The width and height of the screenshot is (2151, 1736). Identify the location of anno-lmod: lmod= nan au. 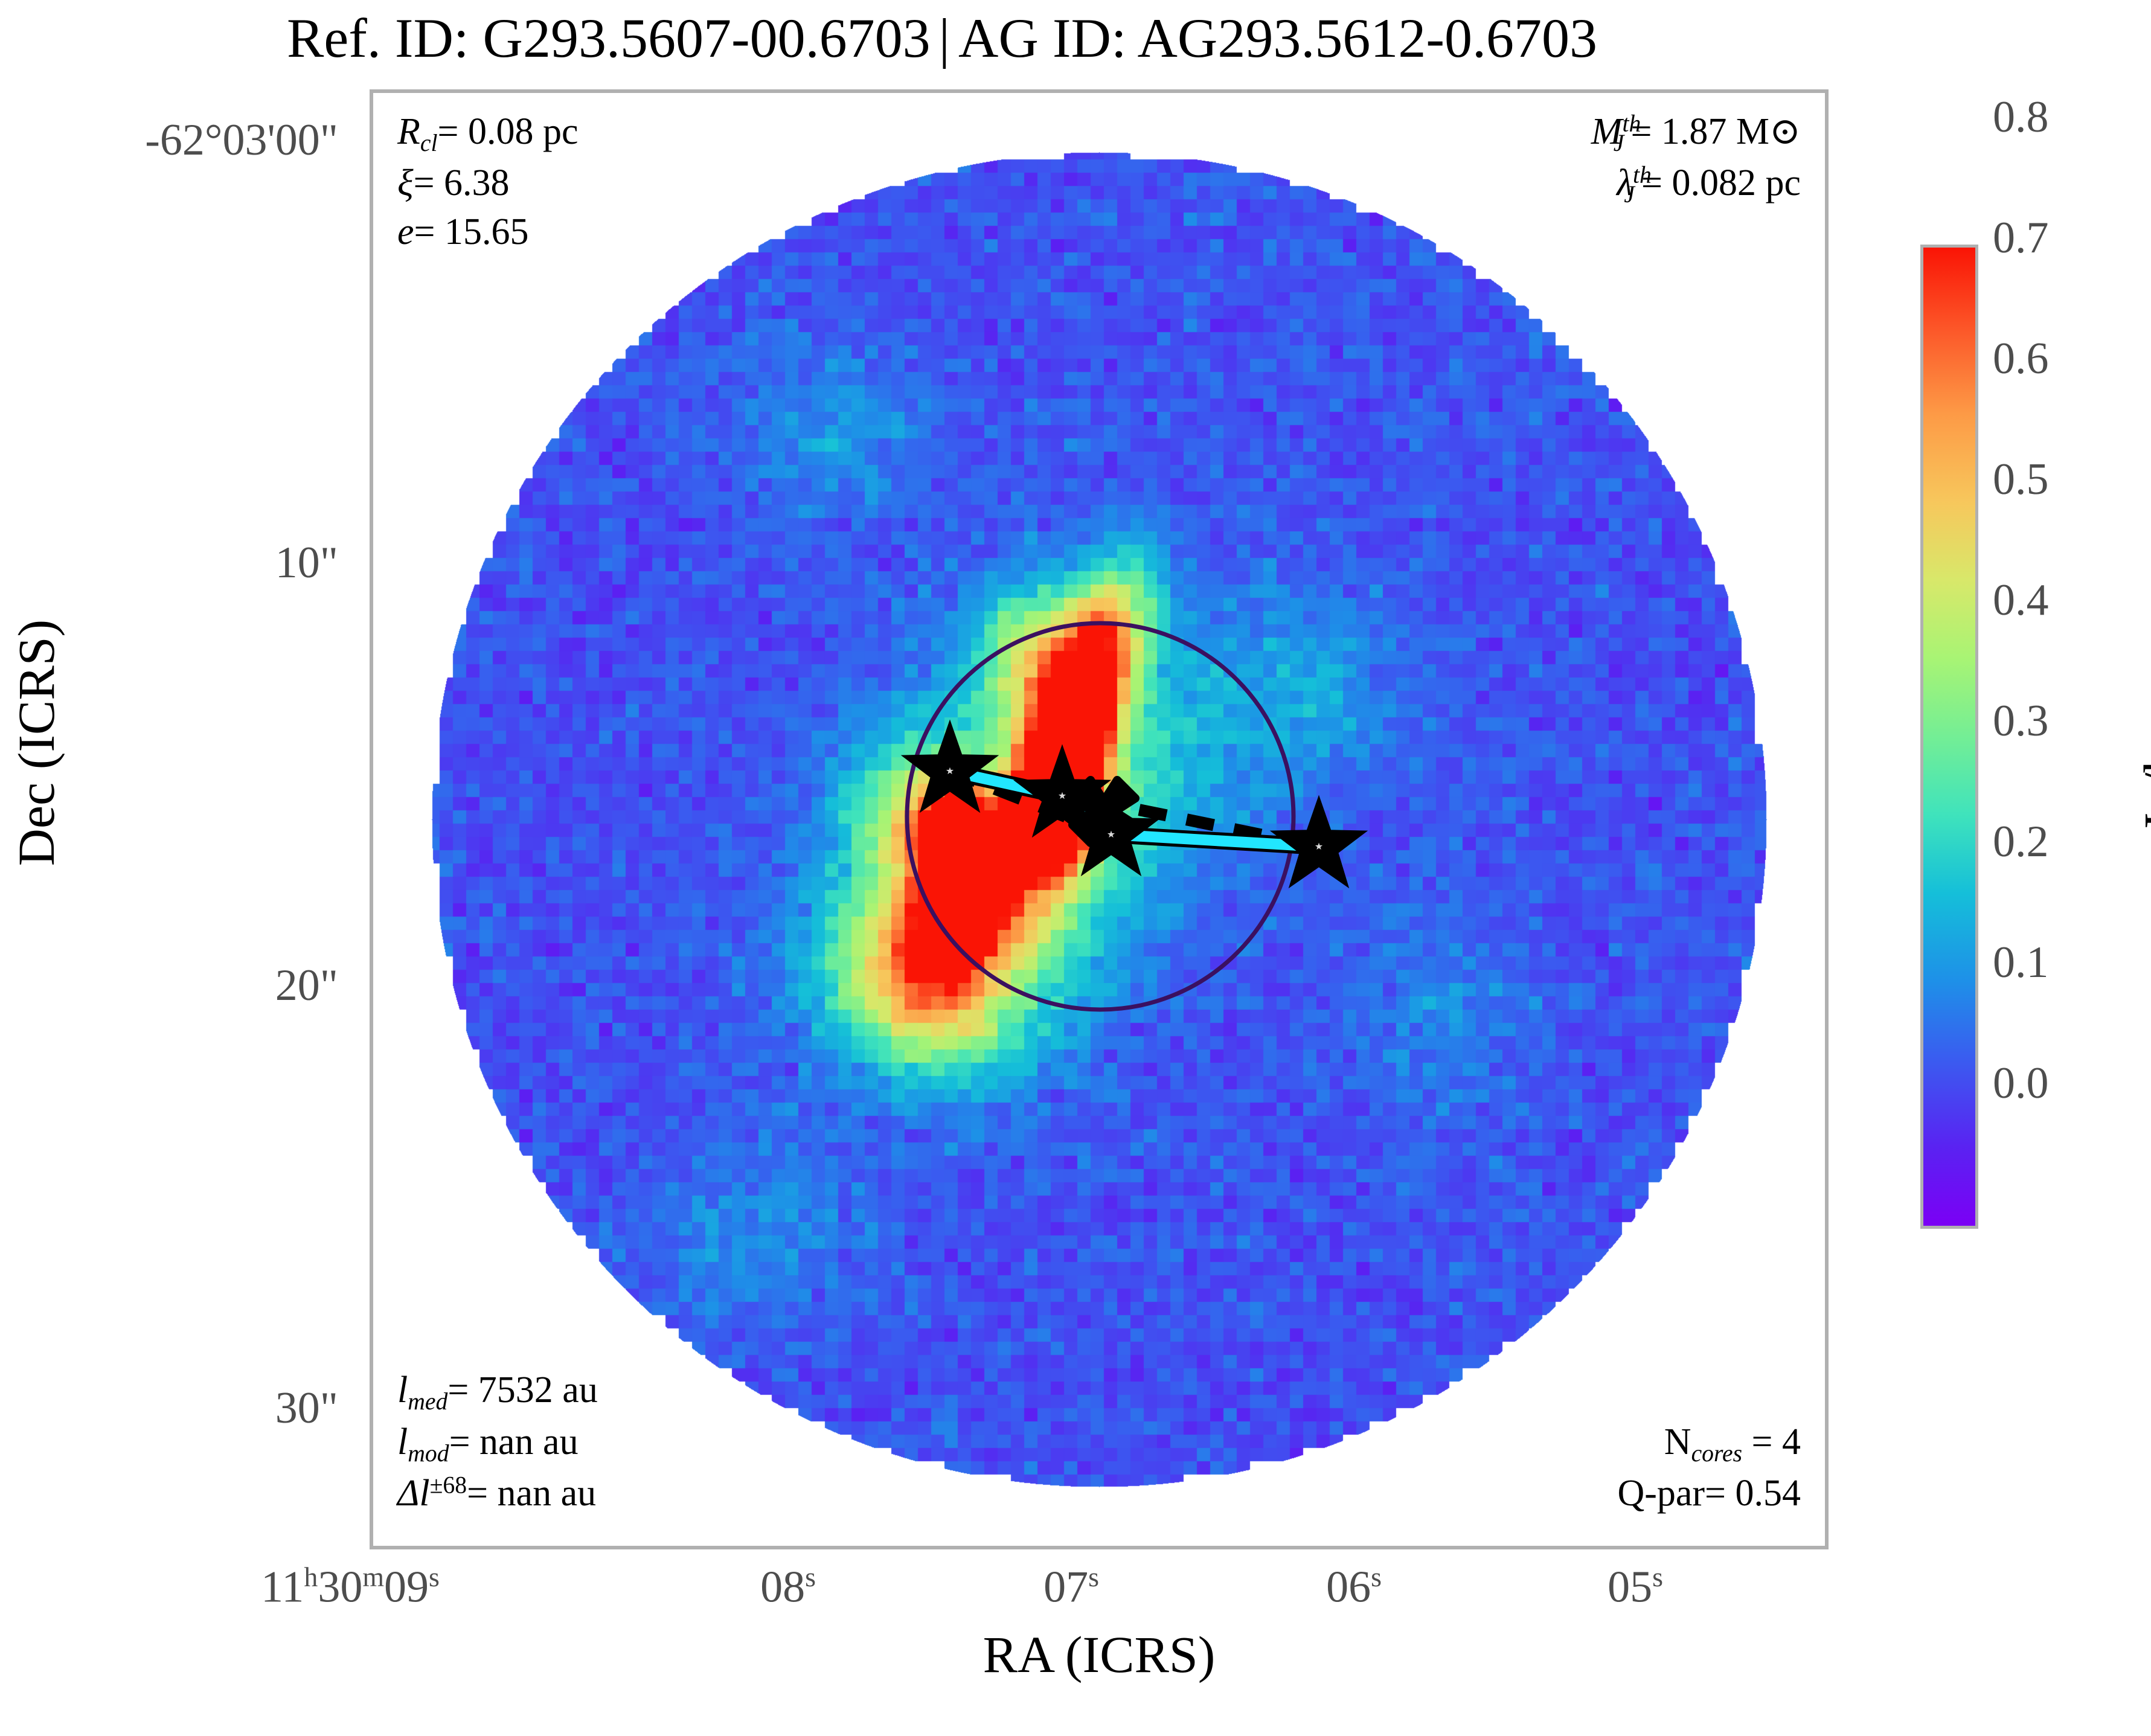
(488, 1444).